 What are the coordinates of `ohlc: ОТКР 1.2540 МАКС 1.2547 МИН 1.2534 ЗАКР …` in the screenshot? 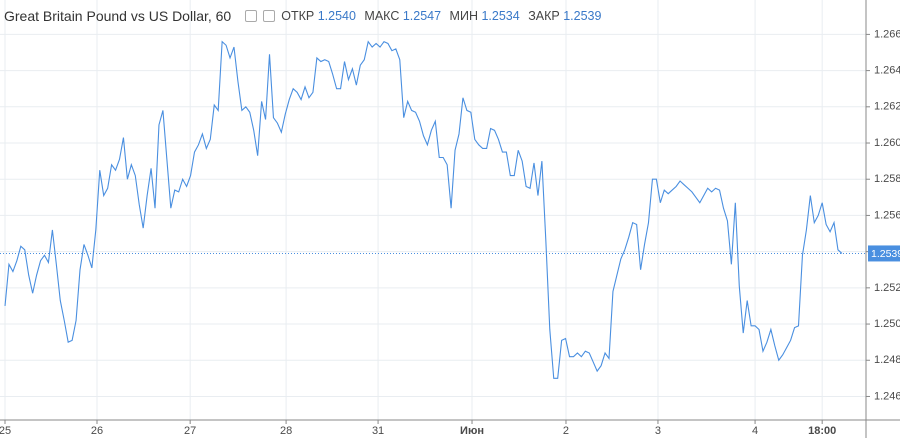 It's located at (443, 16).